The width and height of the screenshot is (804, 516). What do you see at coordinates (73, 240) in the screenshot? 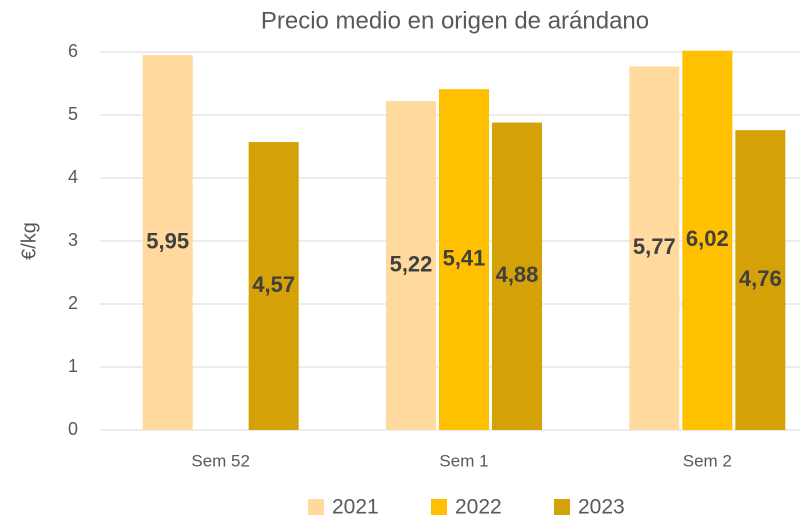
I see `y-tick-label: 3` at bounding box center [73, 240].